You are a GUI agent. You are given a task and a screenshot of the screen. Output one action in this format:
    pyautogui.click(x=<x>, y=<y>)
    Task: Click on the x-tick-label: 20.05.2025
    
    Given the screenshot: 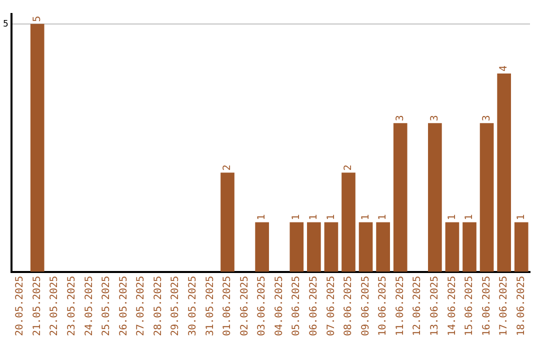 What is the action you would take?
    pyautogui.click(x=20, y=306)
    